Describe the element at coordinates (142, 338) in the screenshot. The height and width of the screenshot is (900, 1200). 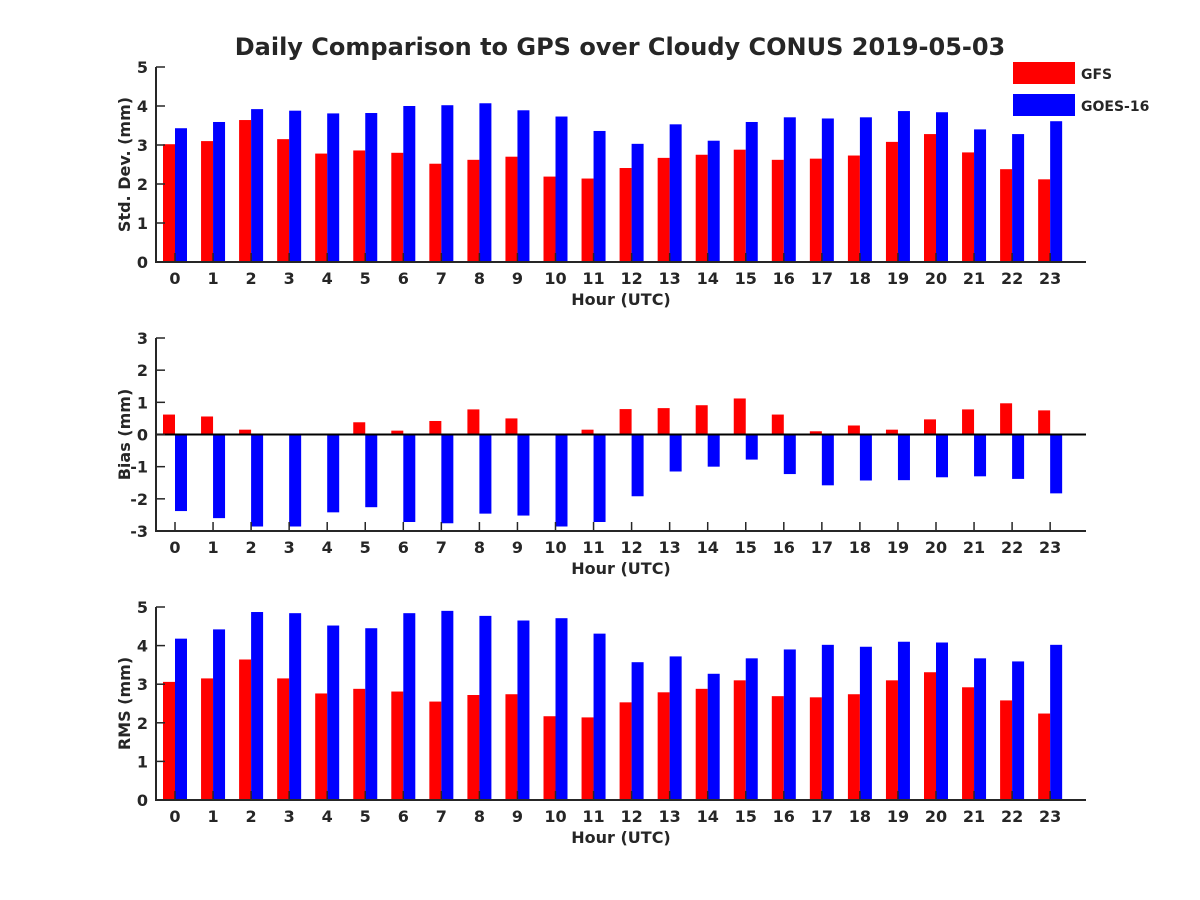
I see `y-tick-label: 3` at that location.